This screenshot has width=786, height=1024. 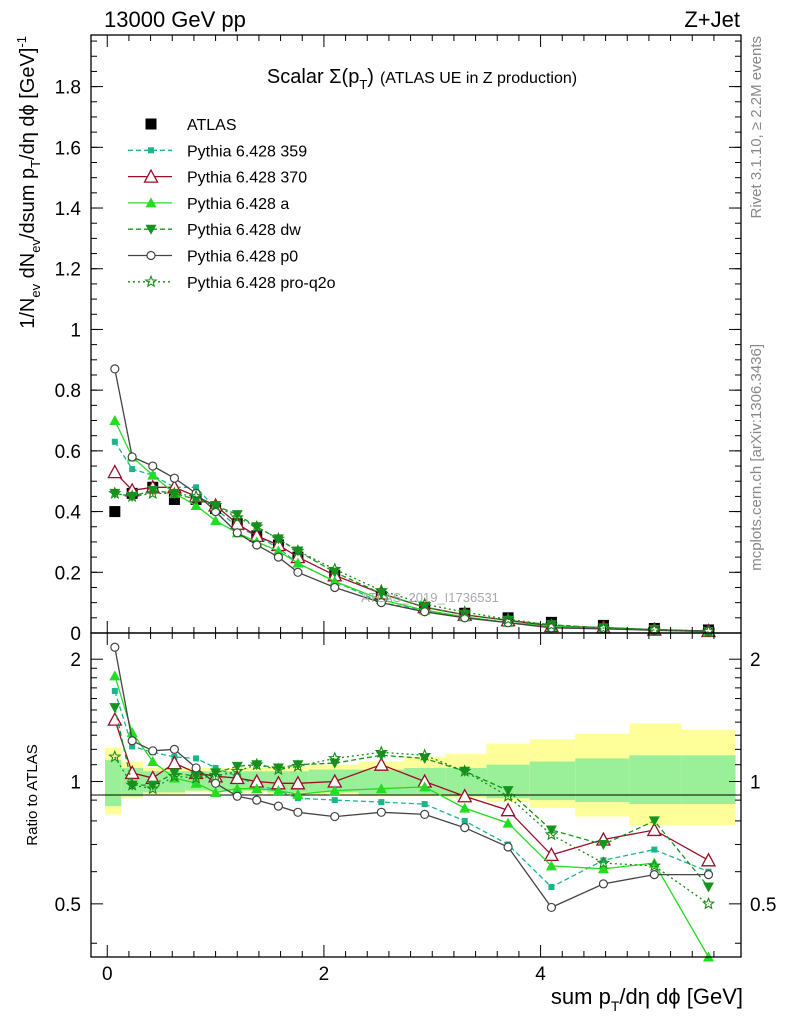 What do you see at coordinates (422, 79) in the screenshot?
I see `plot-title: Scalar Σ(pT) (ATLAS UE in Z production)` at bounding box center [422, 79].